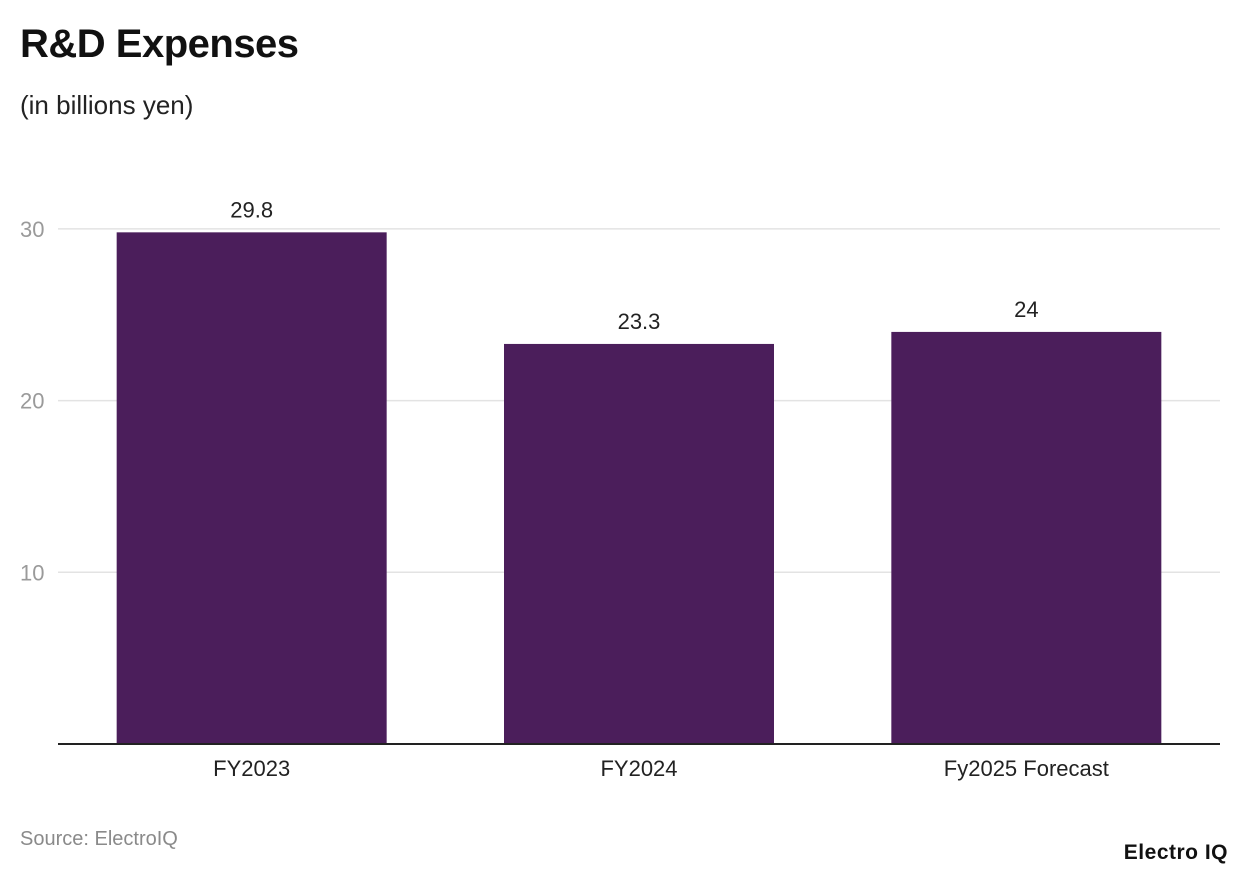 The width and height of the screenshot is (1240, 874). I want to click on bar-fy2023, so click(251, 488).